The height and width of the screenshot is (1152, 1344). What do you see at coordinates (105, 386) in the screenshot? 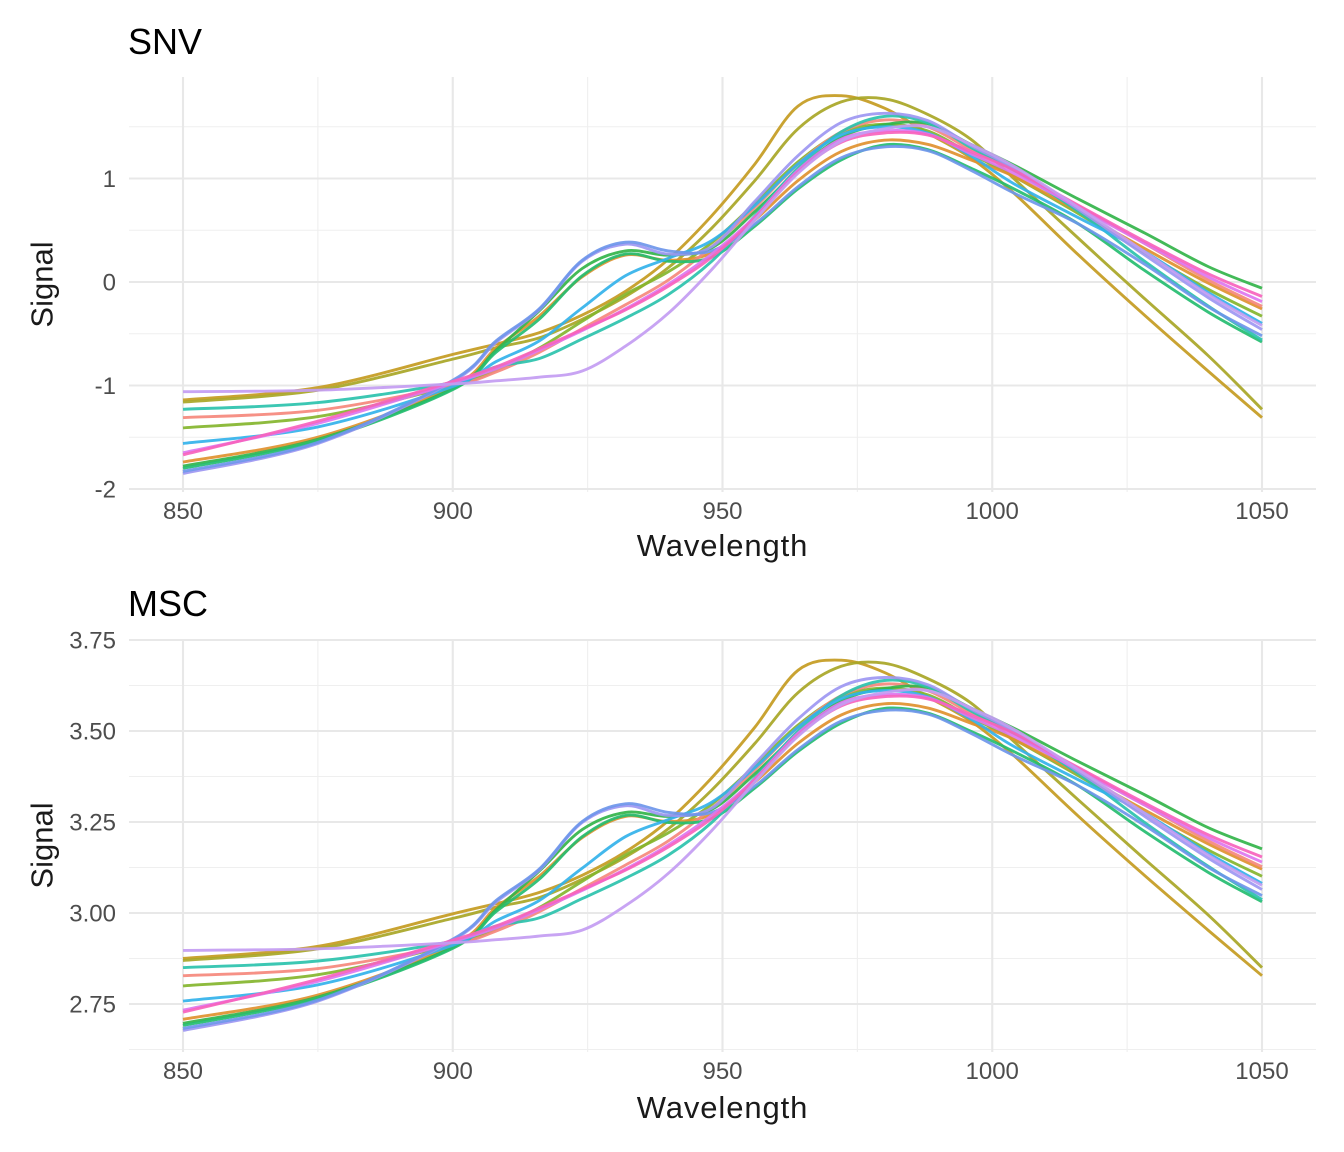
I see `svg-text: -1` at bounding box center [105, 386].